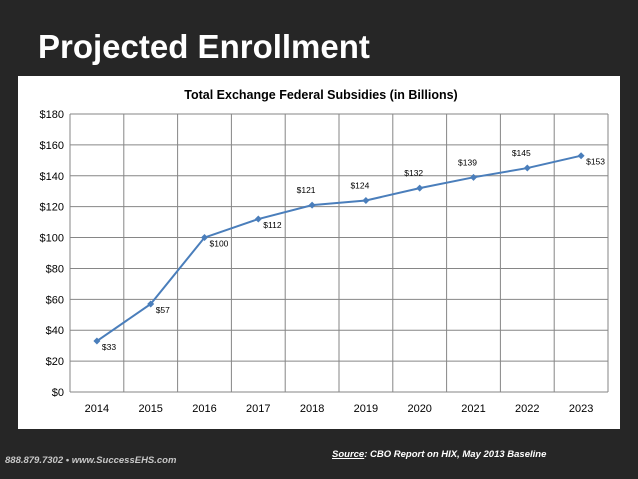 The height and width of the screenshot is (479, 638). I want to click on x-tick-label: 2020, so click(419, 409).